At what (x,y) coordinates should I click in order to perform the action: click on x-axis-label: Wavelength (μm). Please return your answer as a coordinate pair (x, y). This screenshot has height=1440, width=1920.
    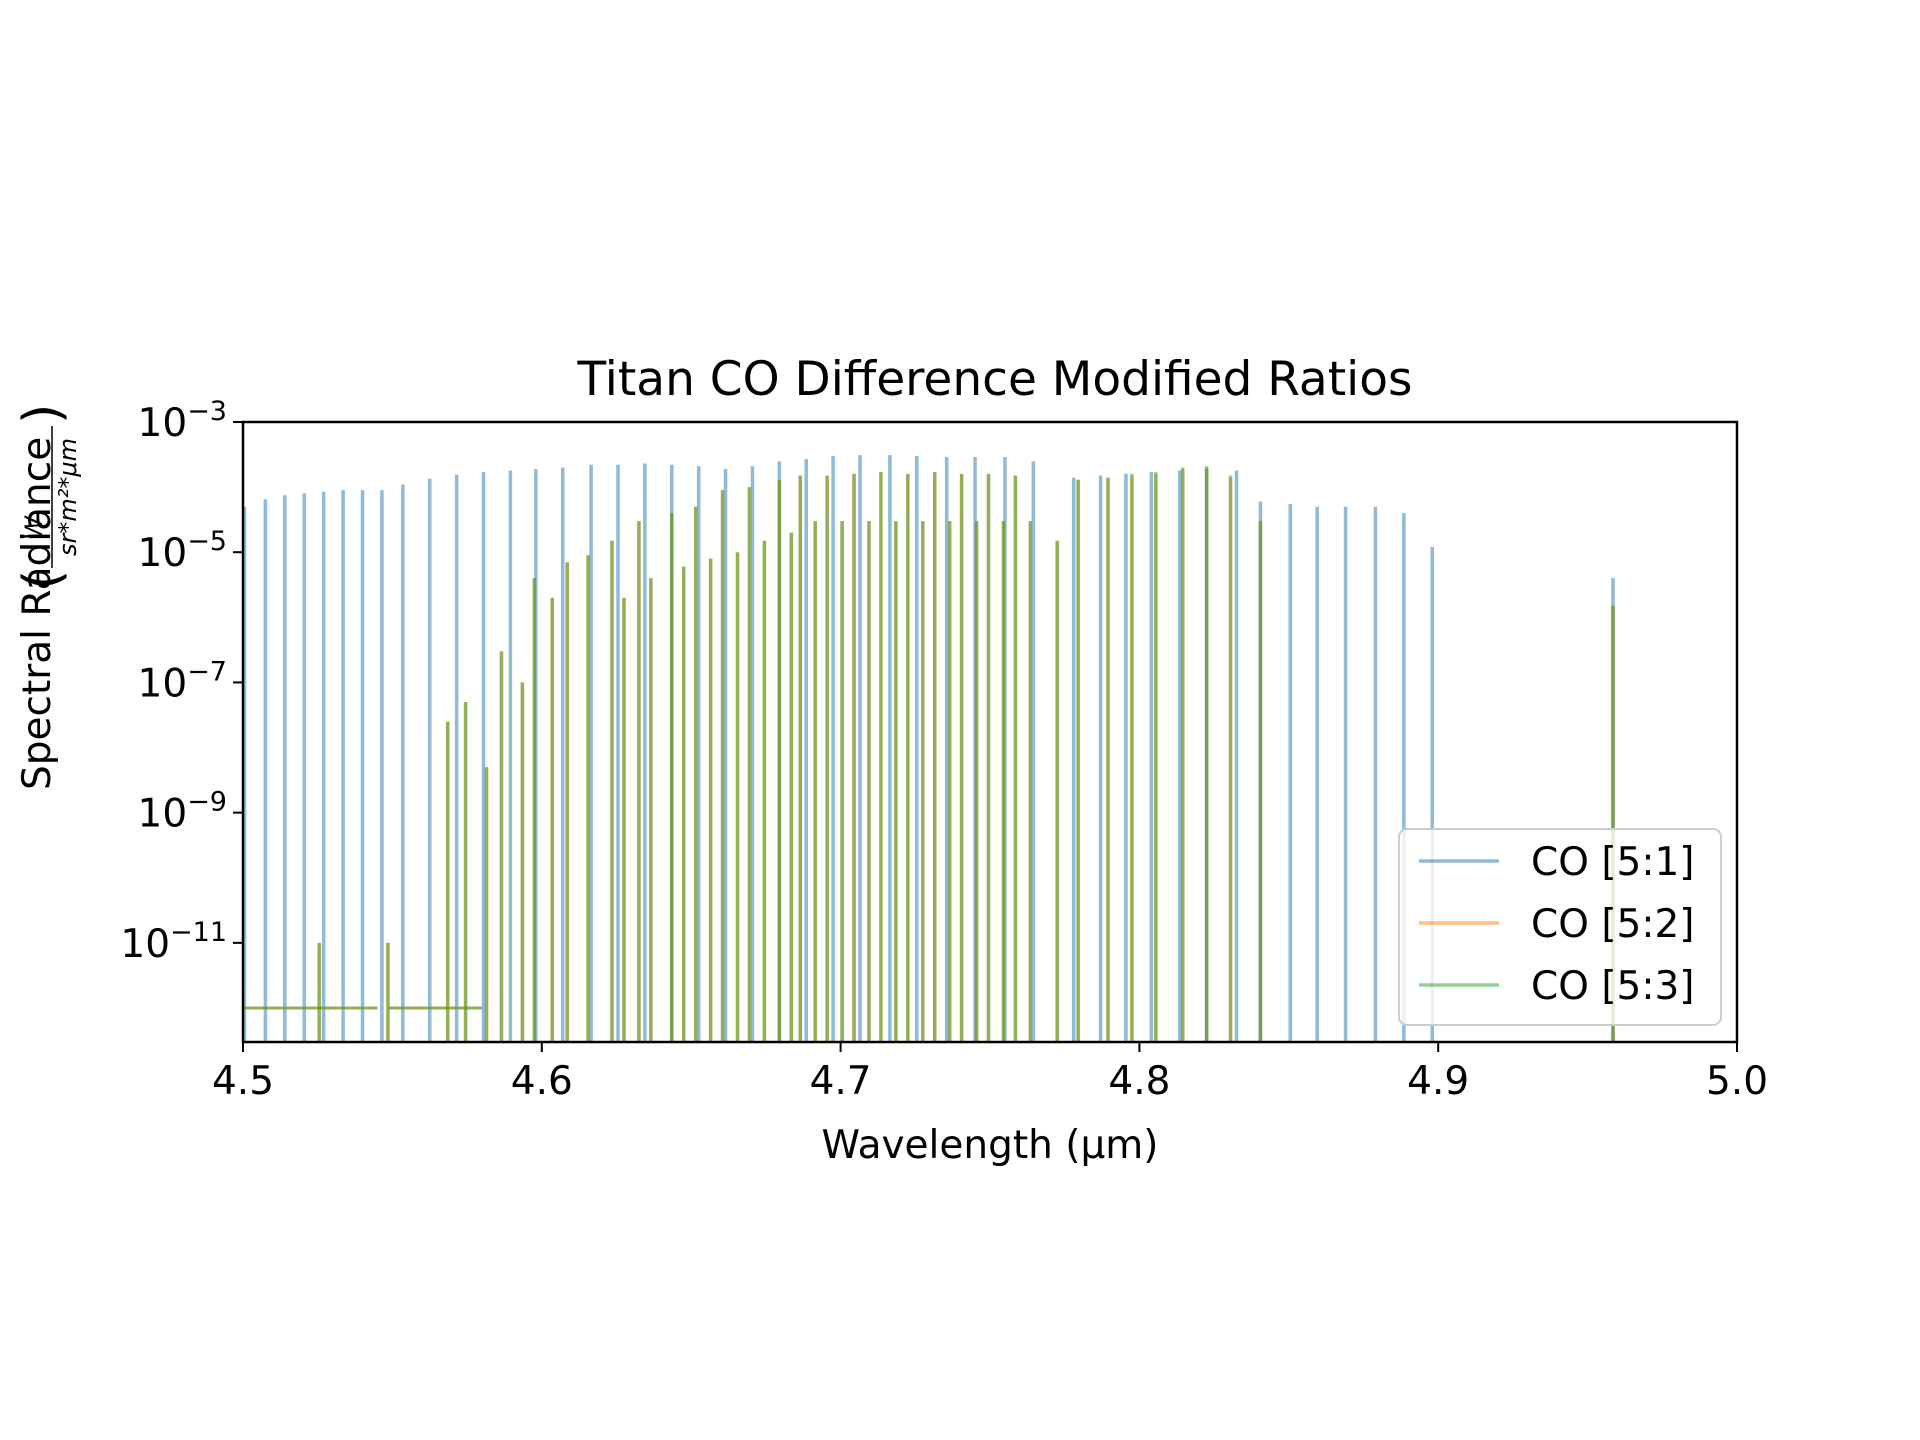
    Looking at the image, I should click on (990, 1145).